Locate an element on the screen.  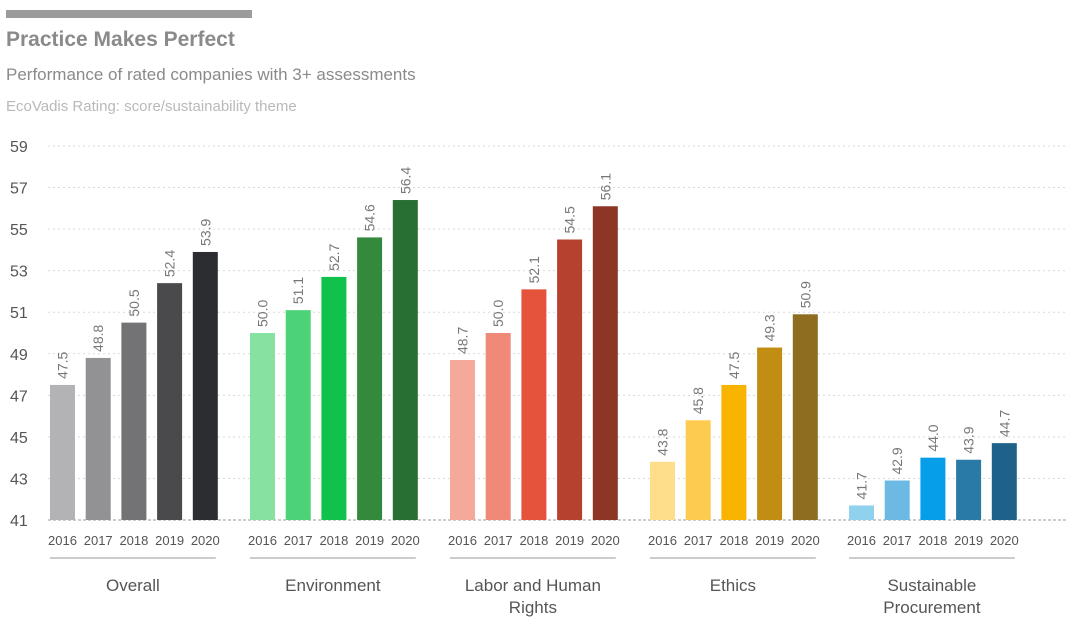
bar-value-label: 44.0 is located at coordinates (933, 437).